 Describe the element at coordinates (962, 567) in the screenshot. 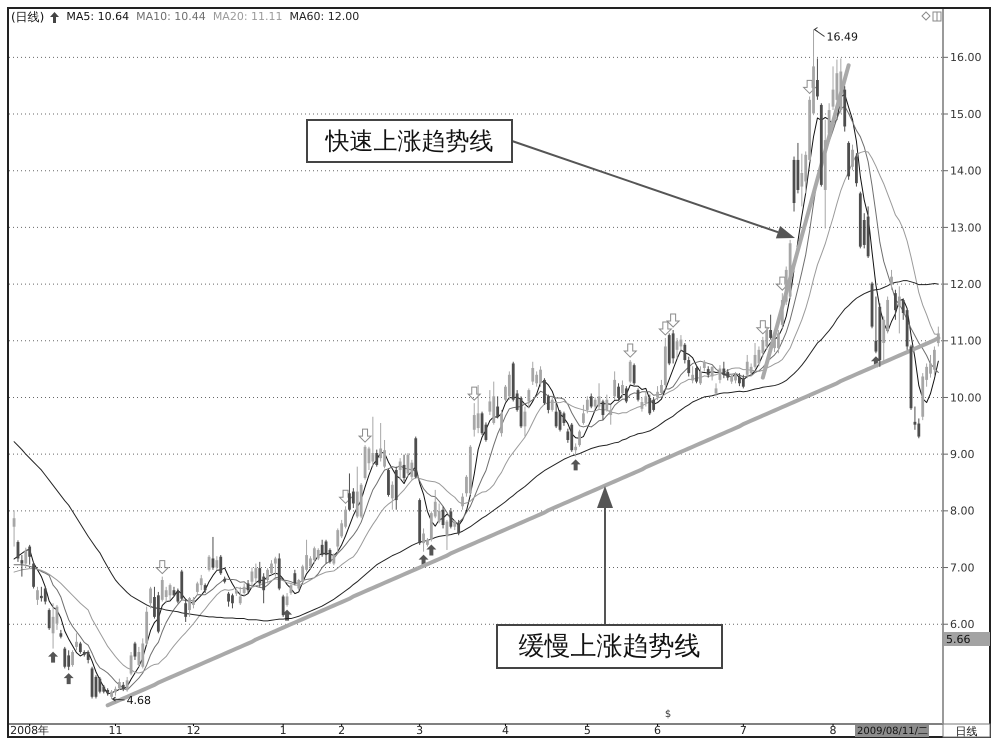

I see `y-tick-label: 7.00` at that location.